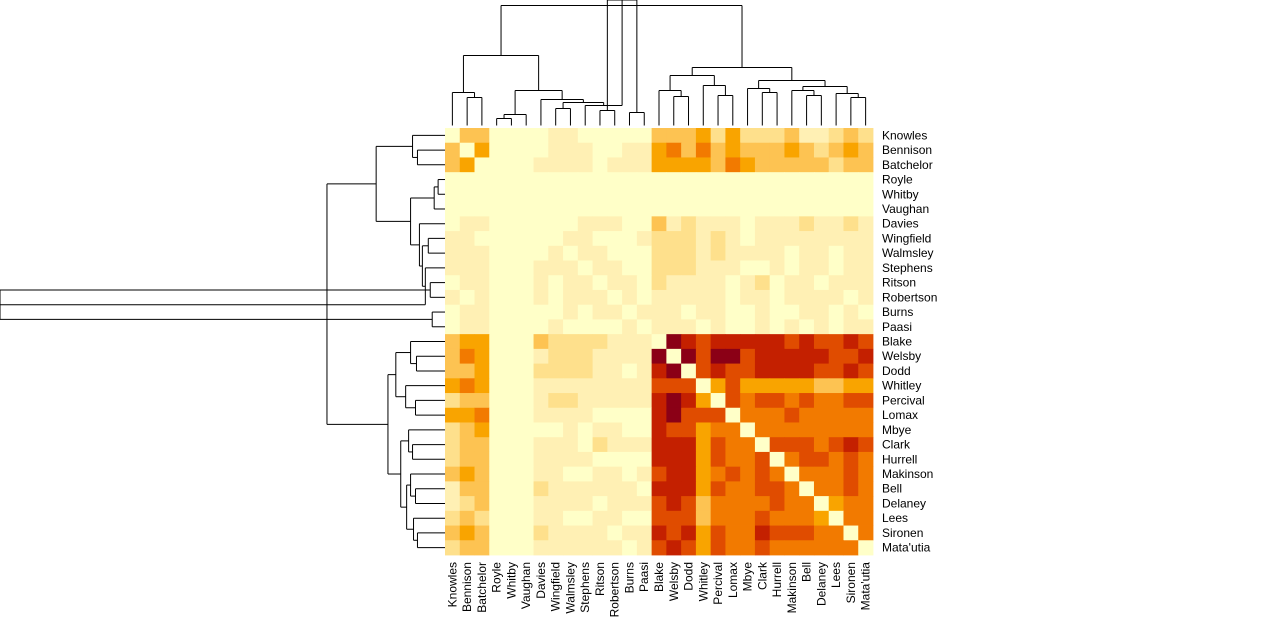 The image size is (1280, 644). What do you see at coordinates (689, 576) in the screenshot?
I see `column-label: Dodd` at bounding box center [689, 576].